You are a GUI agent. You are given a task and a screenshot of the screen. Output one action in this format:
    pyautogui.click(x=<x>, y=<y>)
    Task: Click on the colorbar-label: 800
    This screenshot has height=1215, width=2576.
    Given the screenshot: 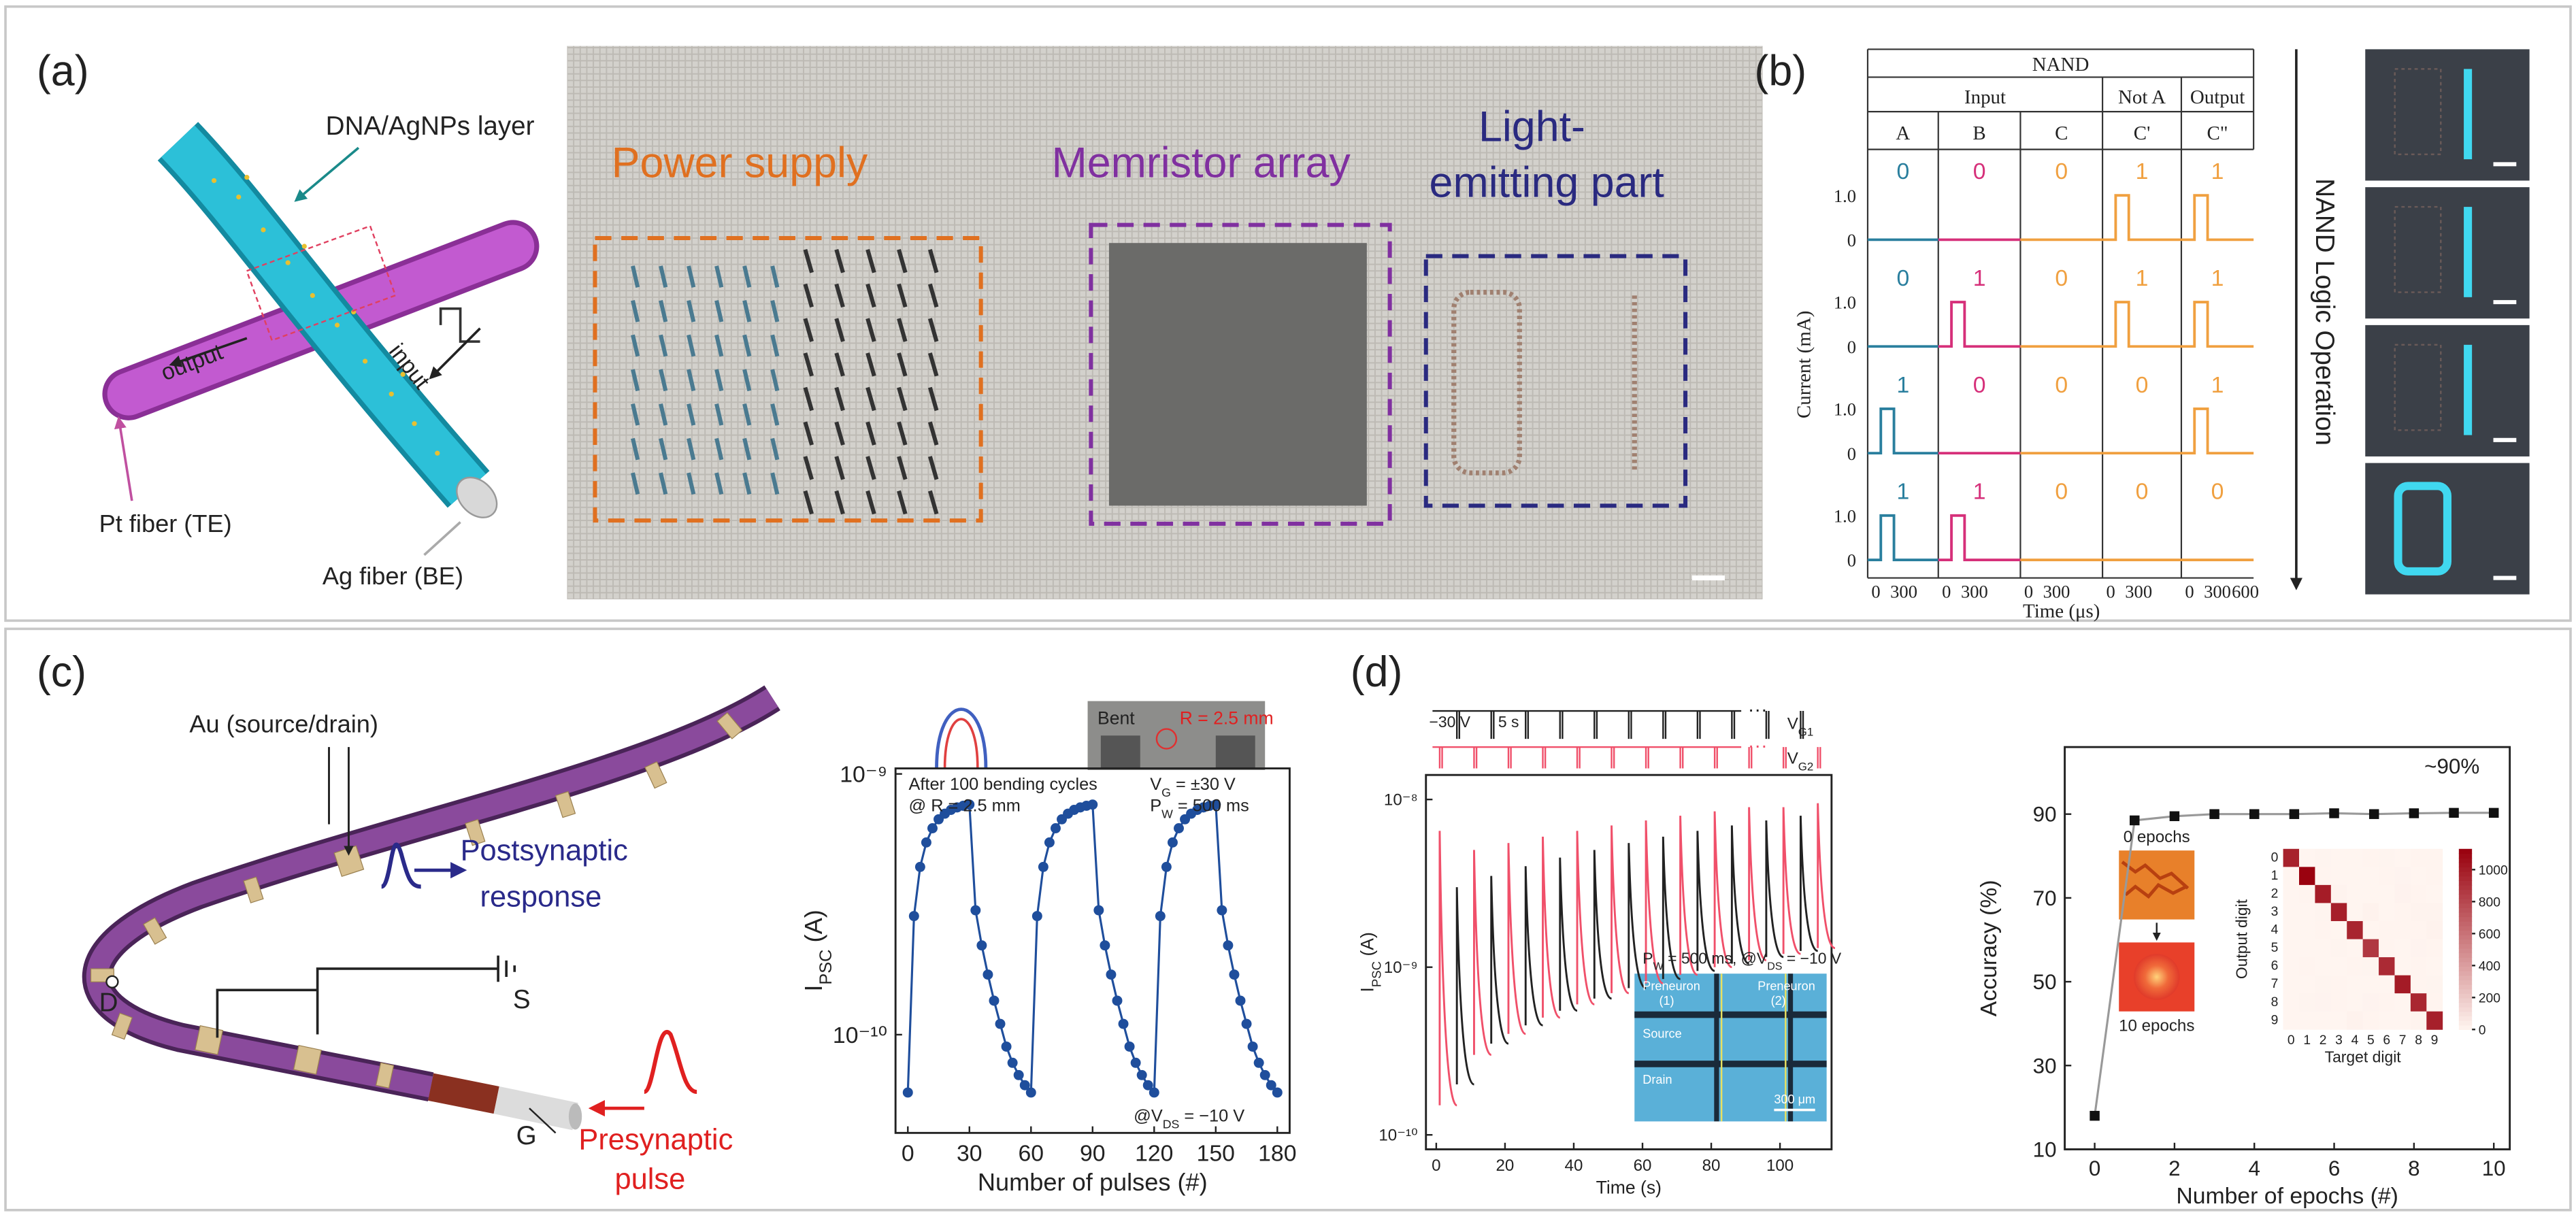 What is the action you would take?
    pyautogui.click(x=2490, y=903)
    